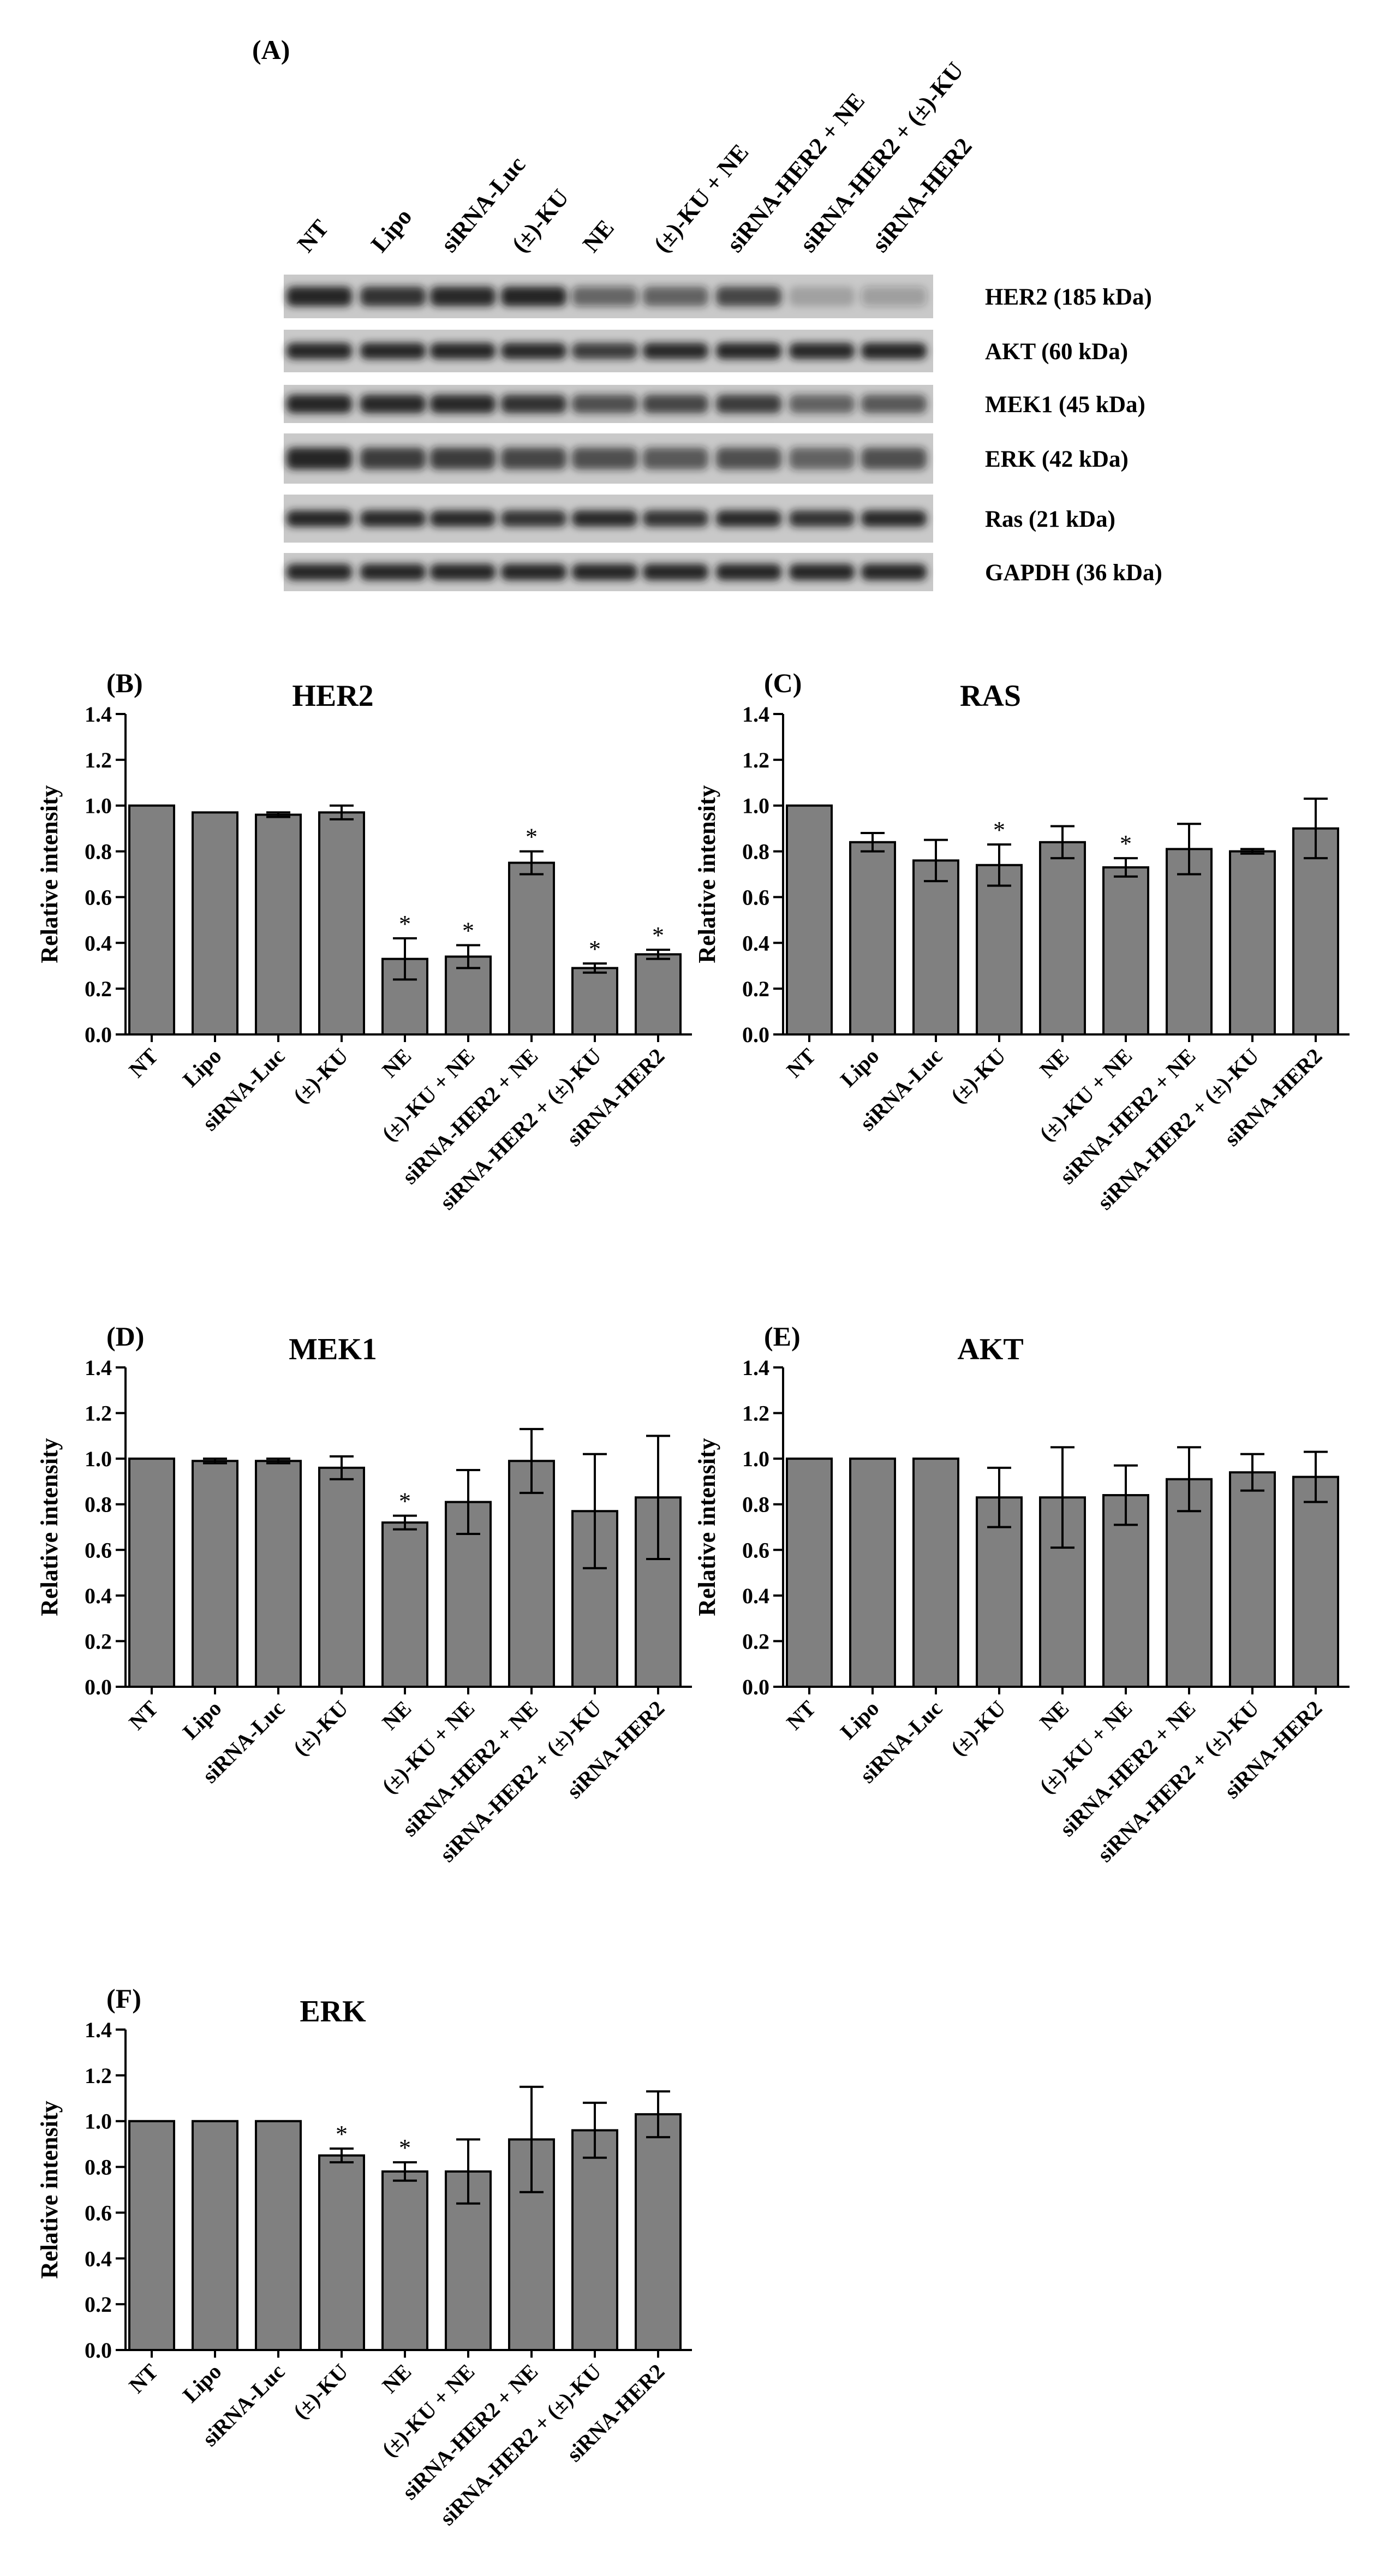  Describe the element at coordinates (715, 404) in the screenshot. I see `blot-row: MEK1 (45 kDa)` at that location.